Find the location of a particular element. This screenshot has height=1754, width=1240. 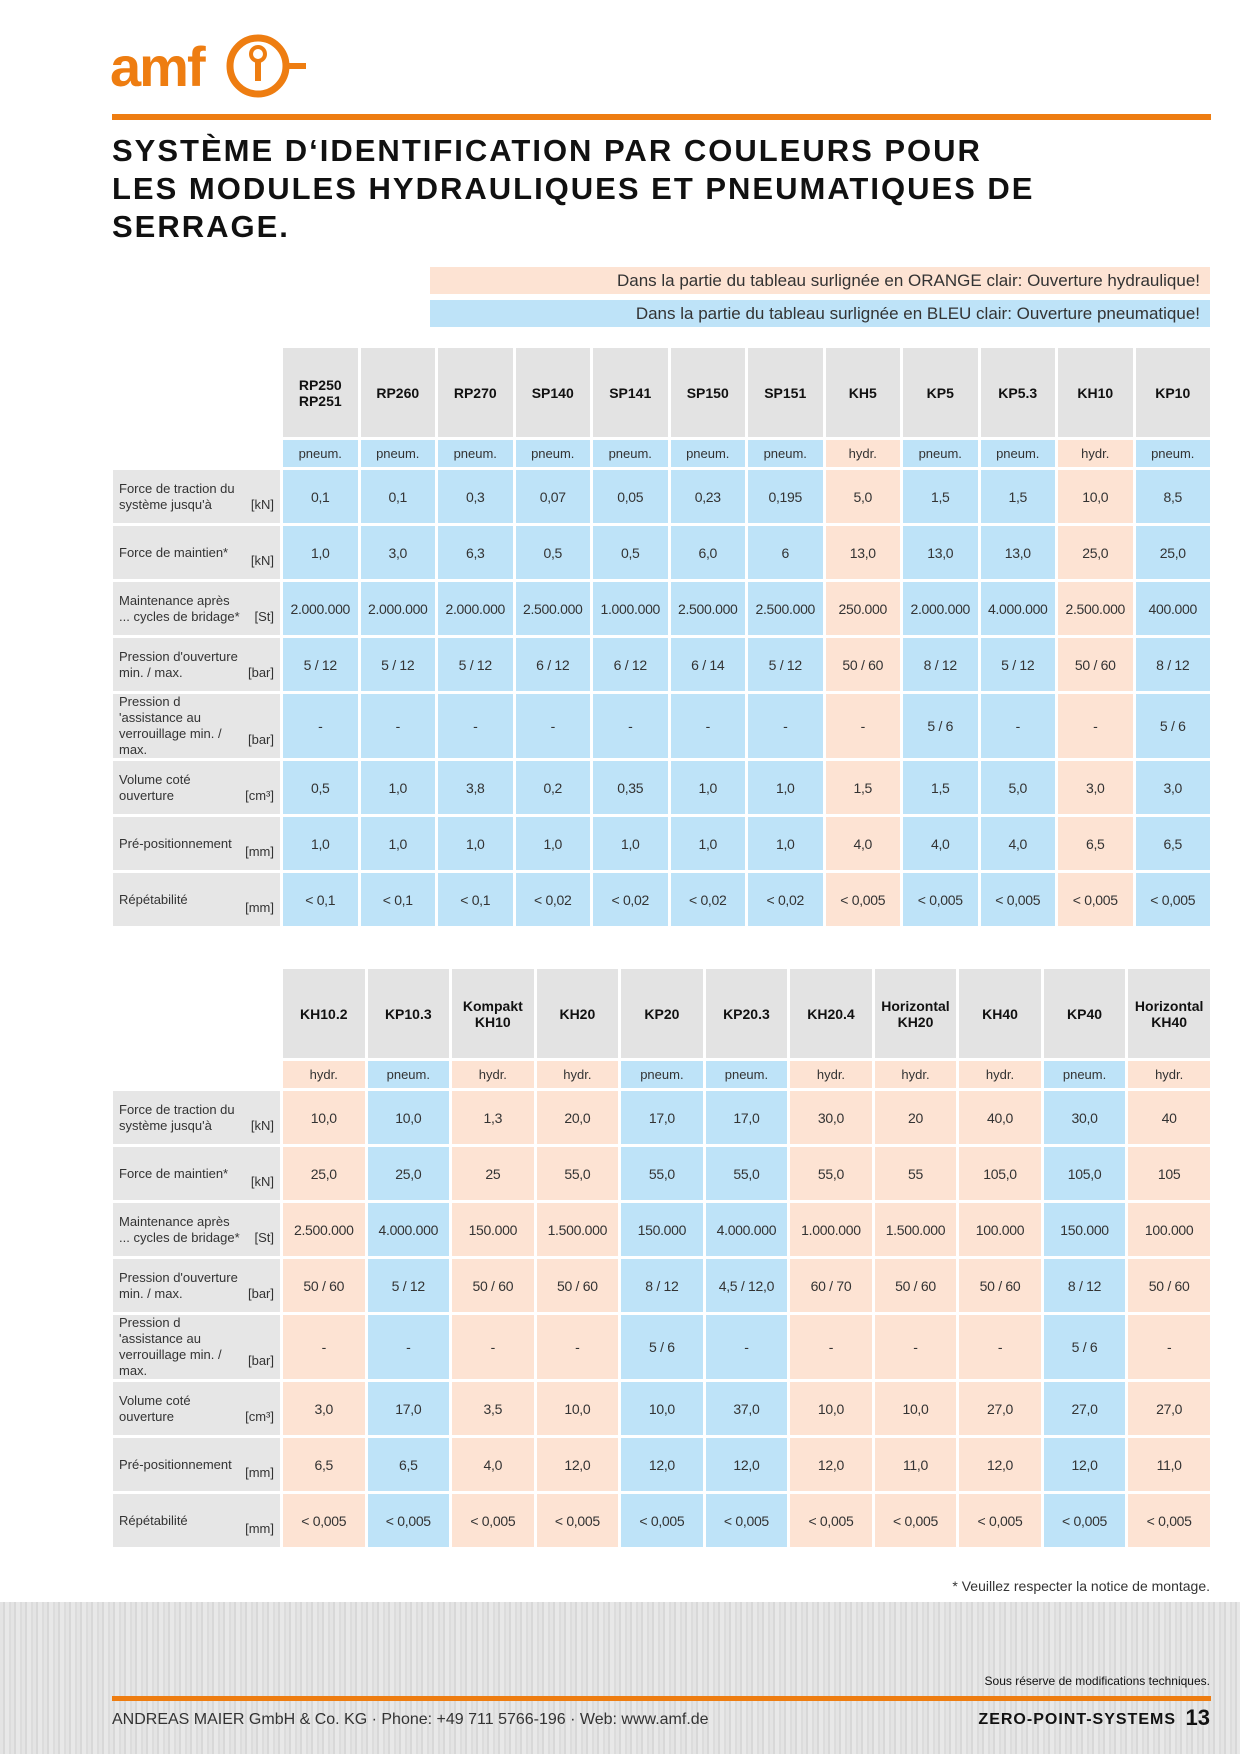

cell: 4,0 is located at coordinates (862, 843).